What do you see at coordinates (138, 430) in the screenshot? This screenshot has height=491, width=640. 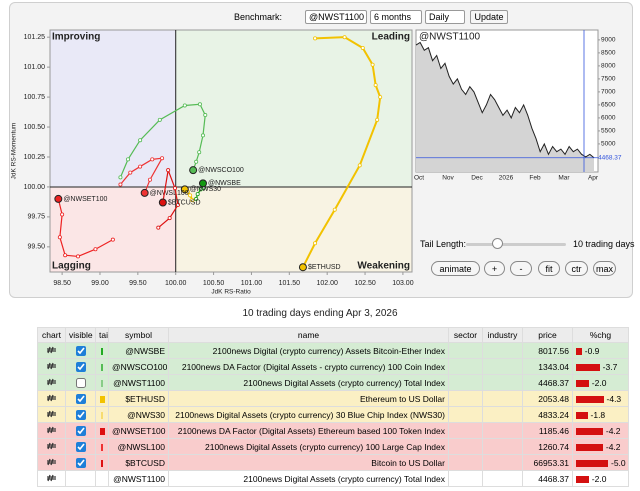 I see `symbol: @NWSET100` at bounding box center [138, 430].